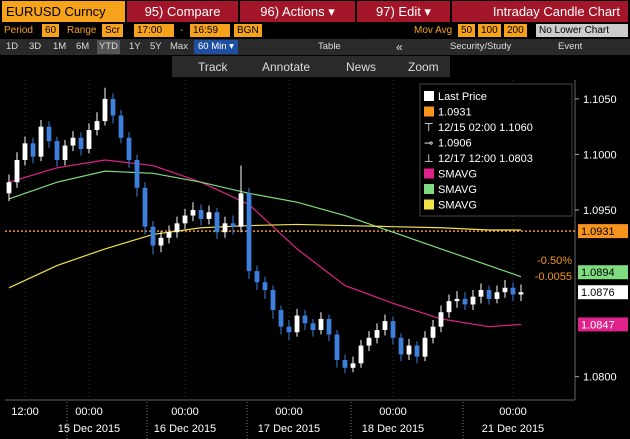 The height and width of the screenshot is (439, 630). I want to click on legend-label: 12/15 02:00 1.1060, so click(485, 128).